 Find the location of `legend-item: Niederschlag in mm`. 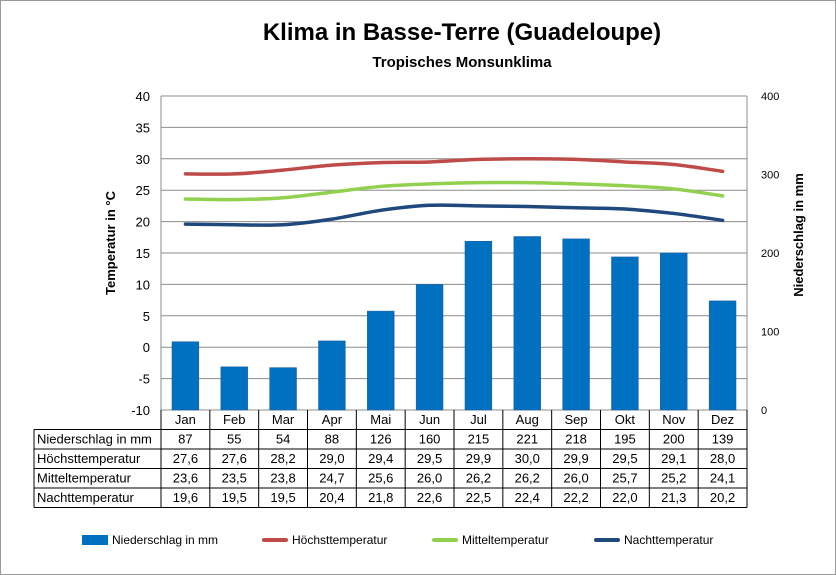

legend-item: Niederschlag in mm is located at coordinates (150, 540).